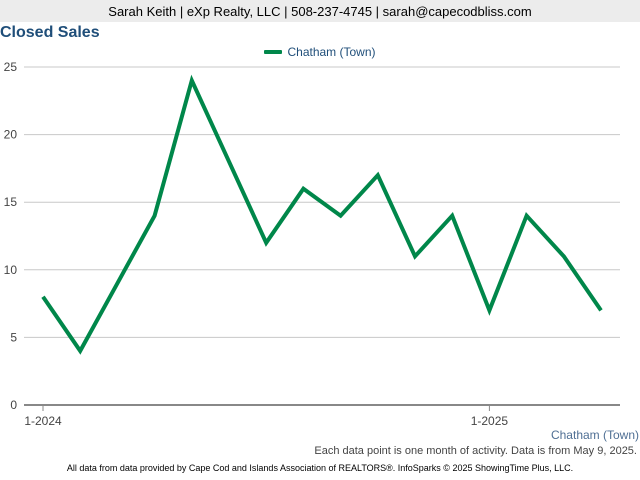 The image size is (640, 480). I want to click on y-tick-label: 20, so click(11, 135).